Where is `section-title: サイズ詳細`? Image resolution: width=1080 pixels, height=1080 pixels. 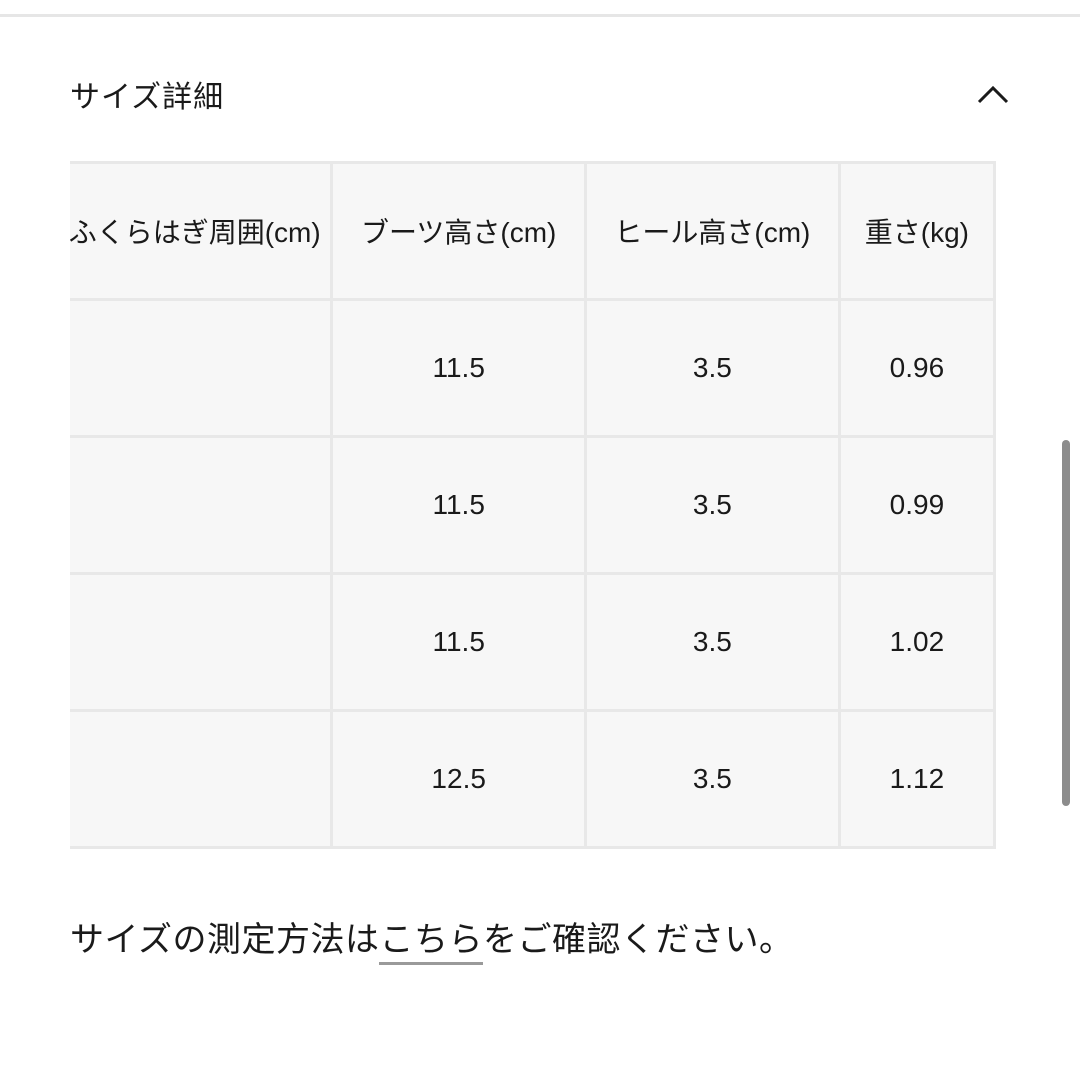 section-title: サイズ詳細 is located at coordinates (147, 97).